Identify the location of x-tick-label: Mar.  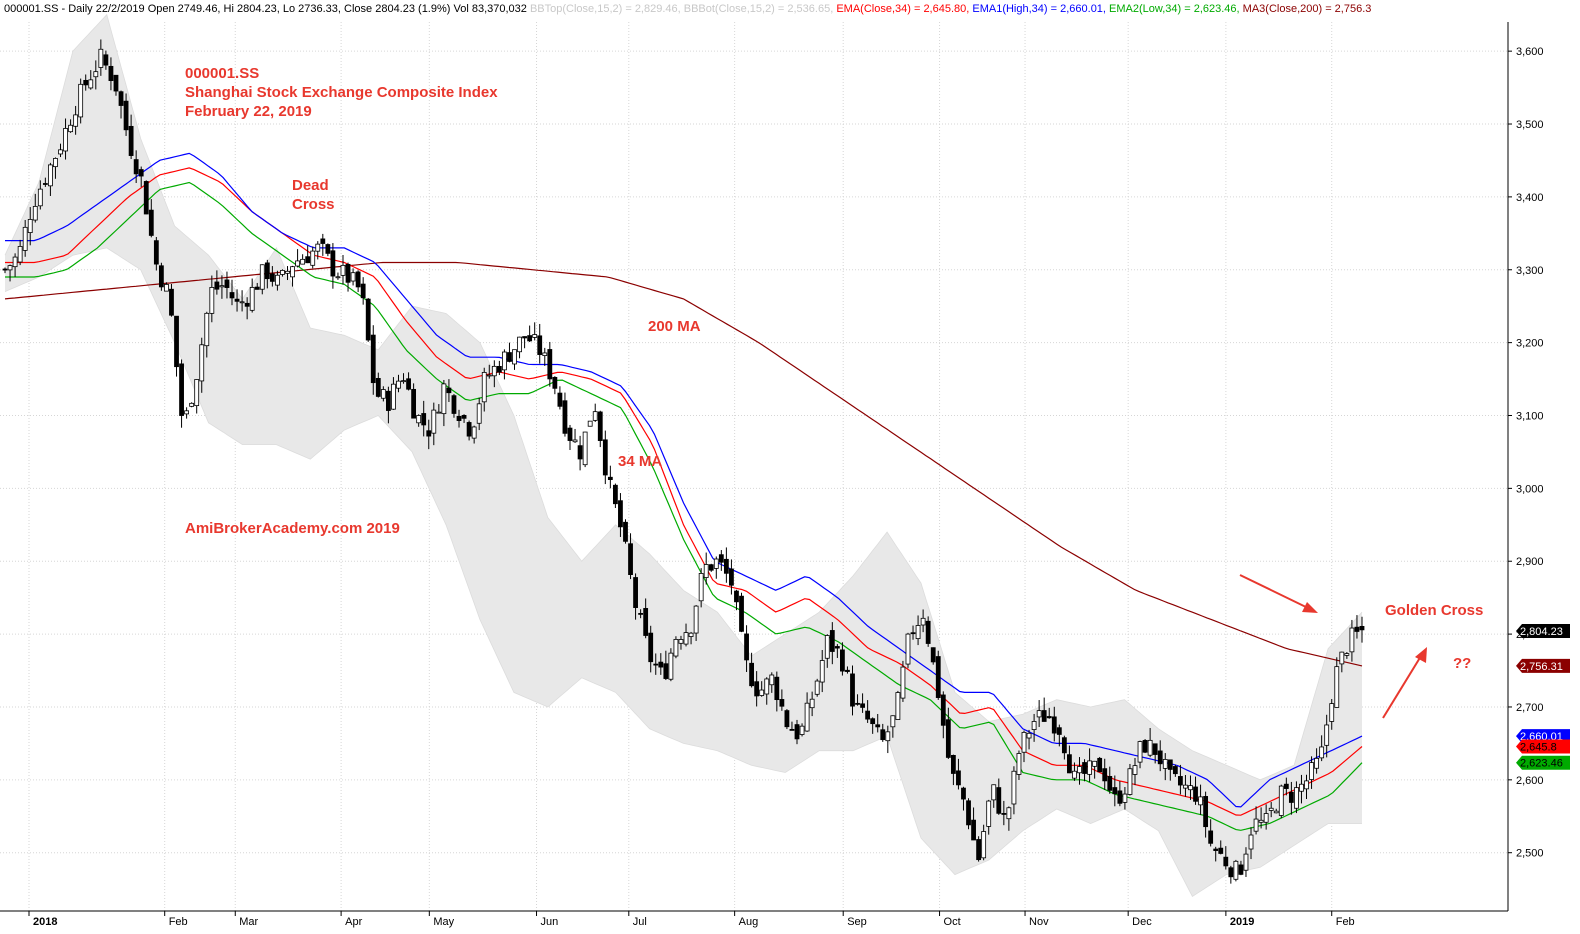
(248, 922).